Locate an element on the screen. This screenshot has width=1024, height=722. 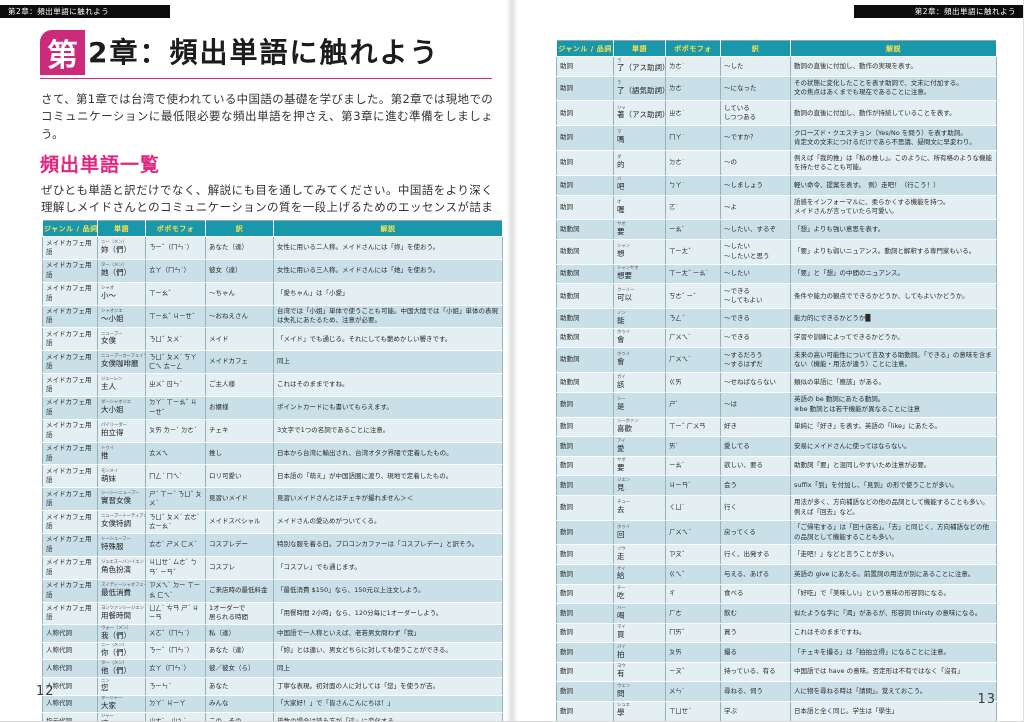
word-cell: ニュープートーティアオ 女僕特調 is located at coordinates (121, 522).